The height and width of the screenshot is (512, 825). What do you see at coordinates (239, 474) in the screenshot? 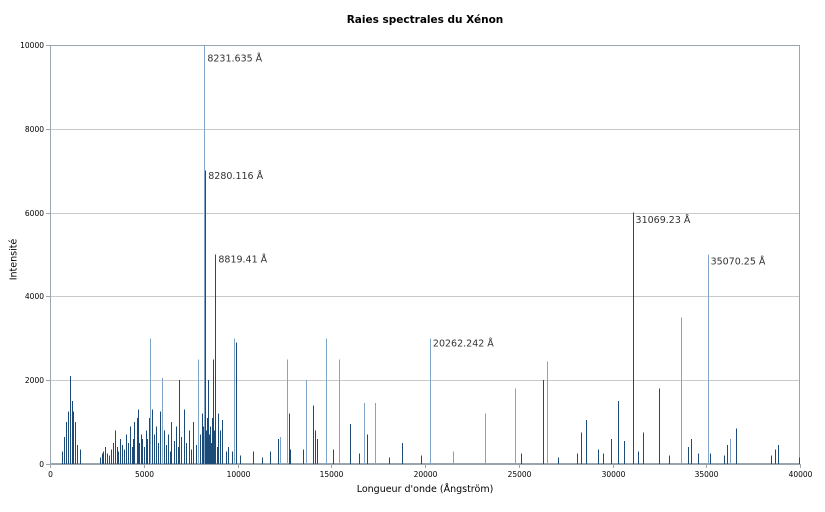
I see `x-tick-label: 10000` at bounding box center [239, 474].